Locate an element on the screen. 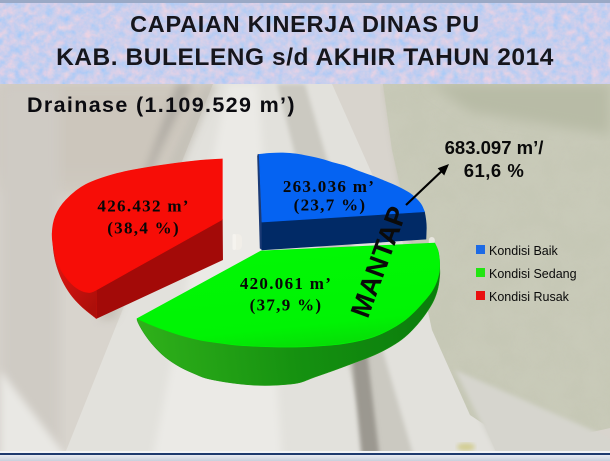 The height and width of the screenshot is (461, 610). svg-text: 426.432 m’ is located at coordinates (143, 205).